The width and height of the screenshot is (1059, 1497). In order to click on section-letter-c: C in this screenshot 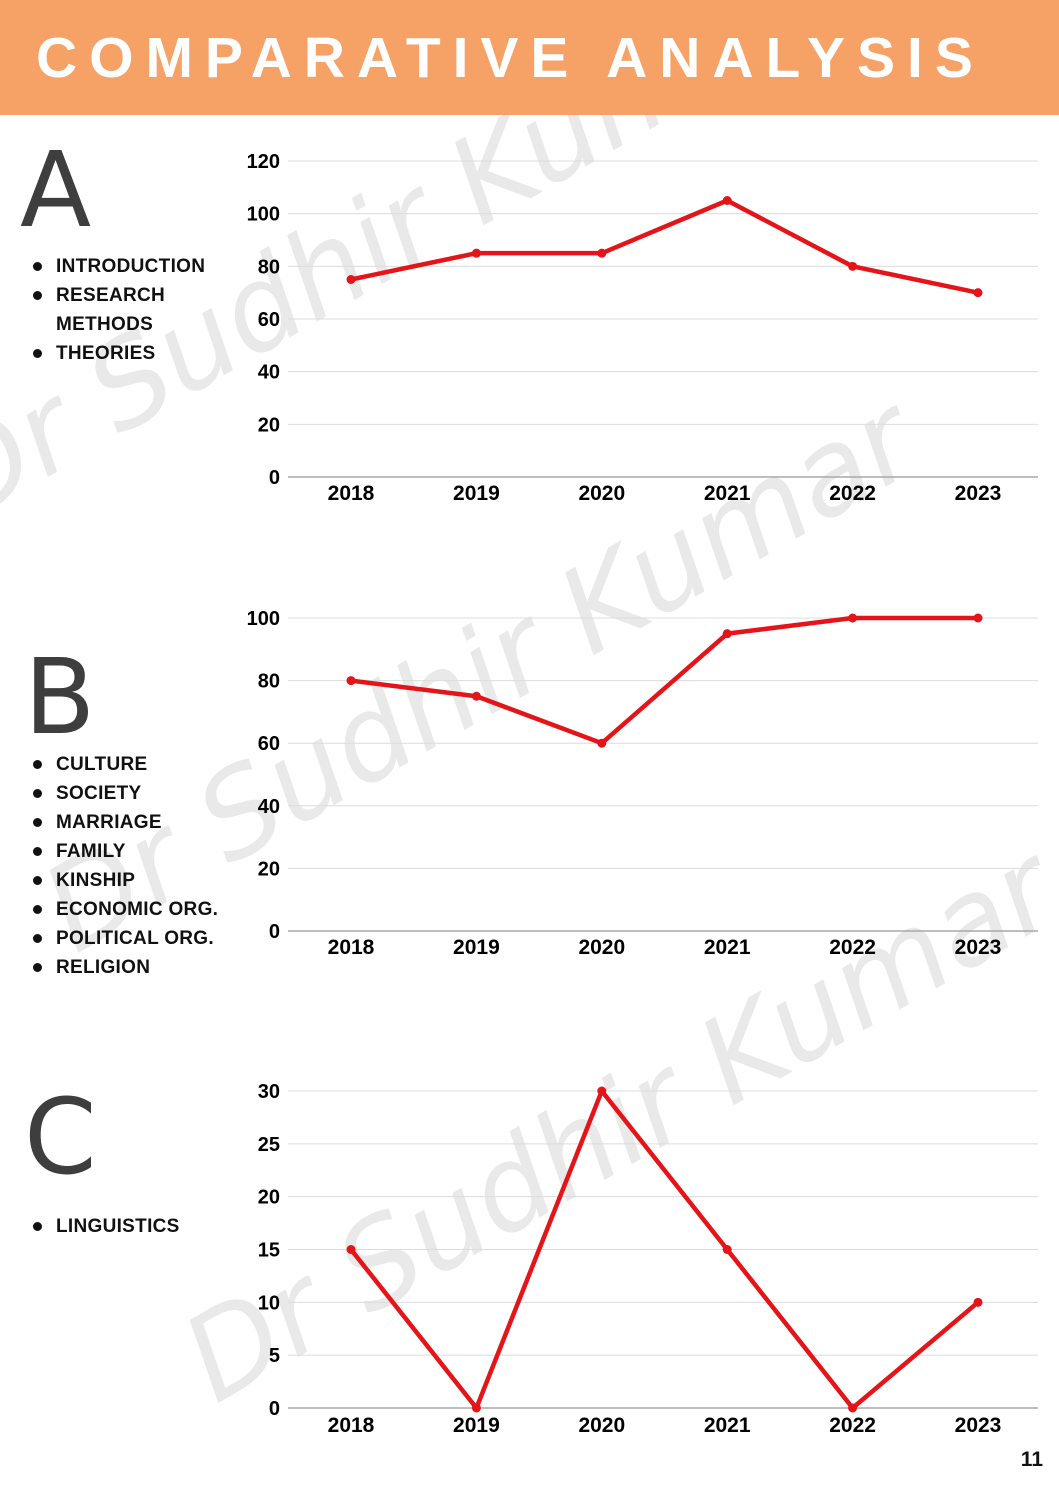, I will do `click(60, 1137)`.